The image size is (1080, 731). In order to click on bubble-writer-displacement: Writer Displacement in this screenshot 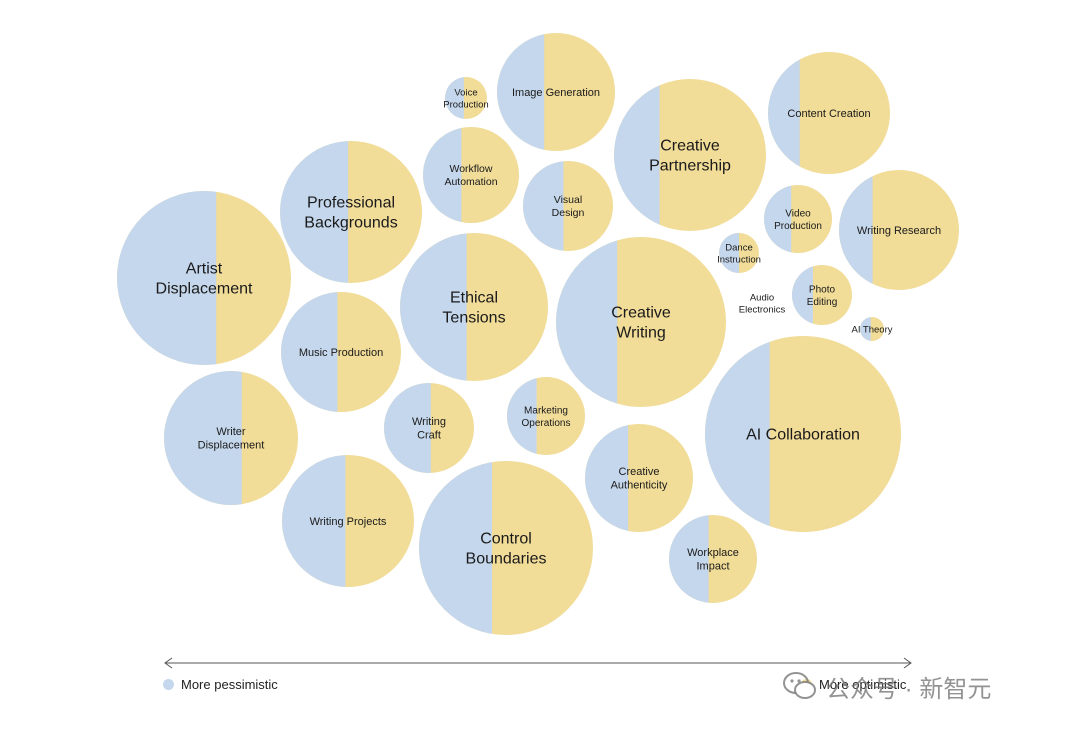, I will do `click(231, 438)`.